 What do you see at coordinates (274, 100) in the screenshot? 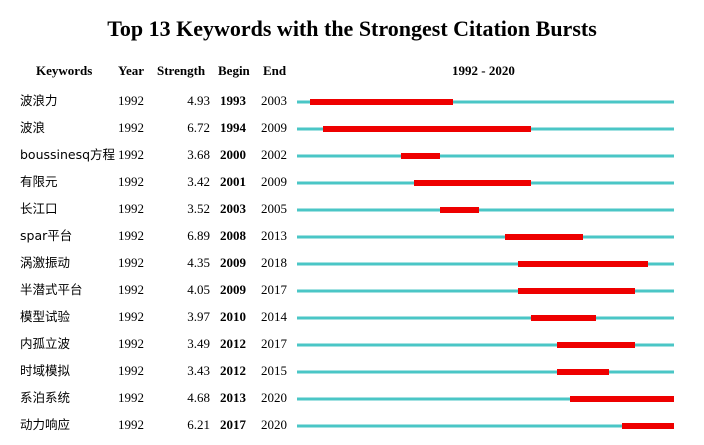
I see `end-cell: 2003` at bounding box center [274, 100].